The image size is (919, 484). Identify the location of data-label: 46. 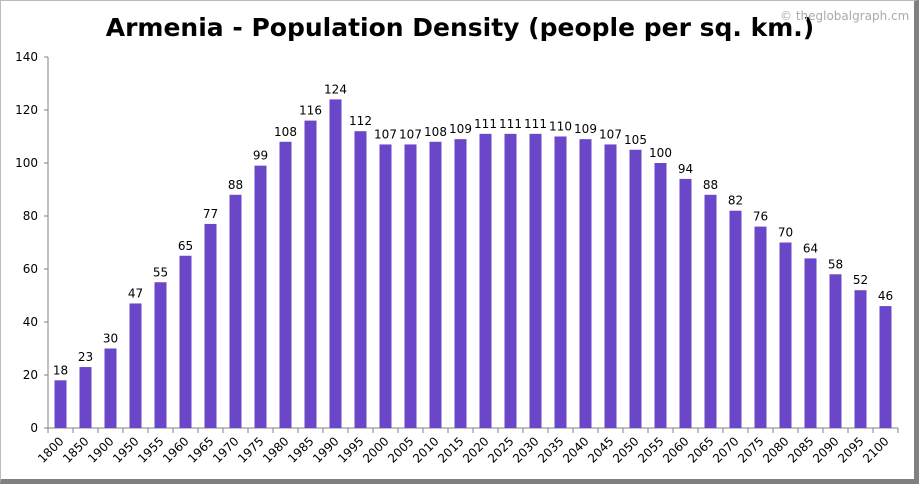
(885, 296).